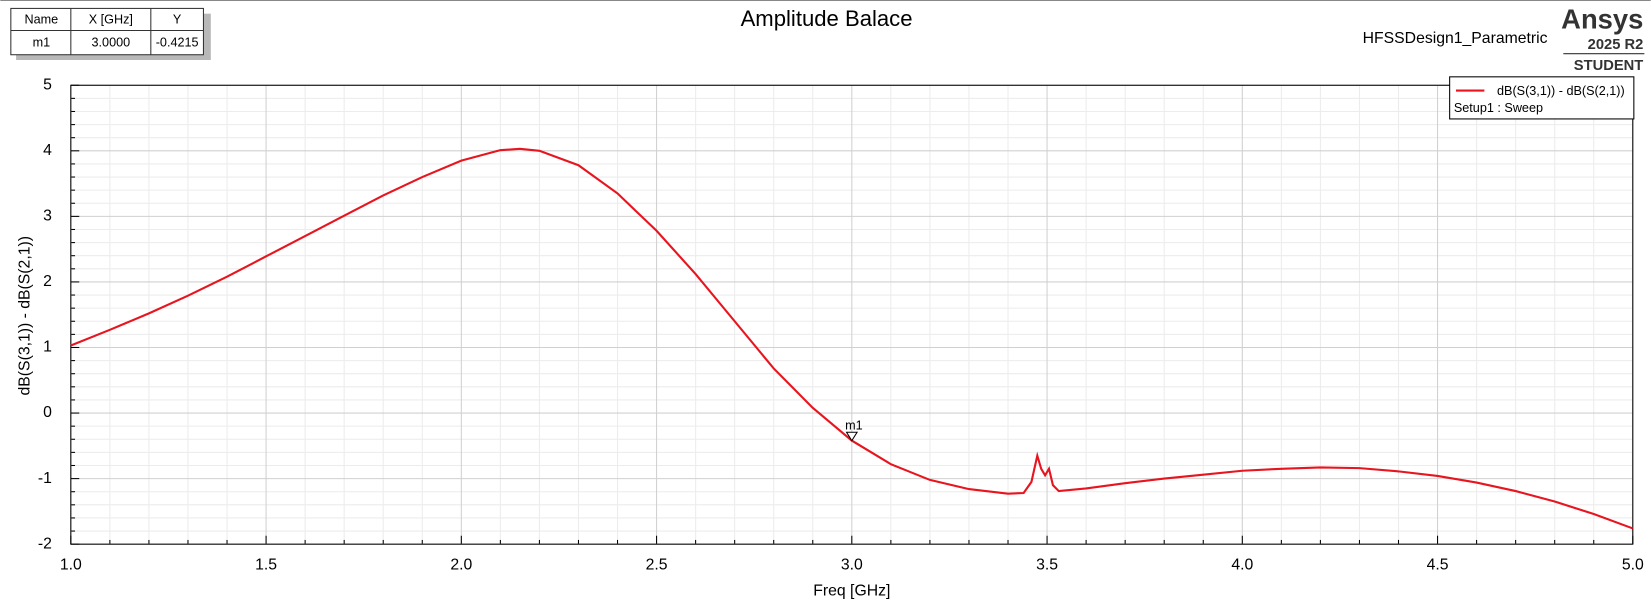 The height and width of the screenshot is (601, 1651). What do you see at coordinates (1455, 38) in the screenshot?
I see `subtitle: HFSSDesign1_Parametric` at bounding box center [1455, 38].